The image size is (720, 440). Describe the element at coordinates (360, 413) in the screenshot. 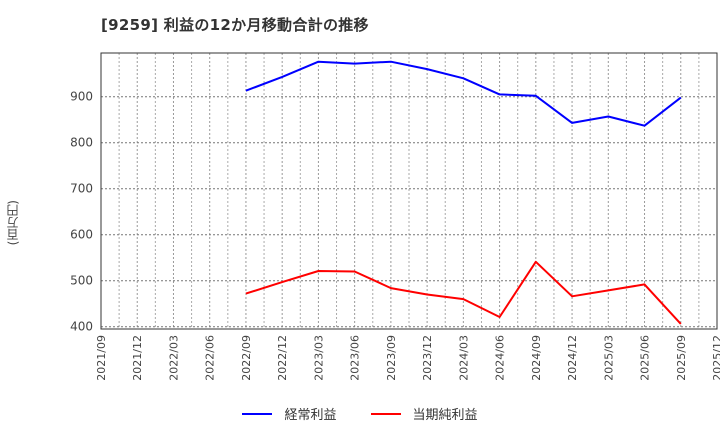

I see `legend: 経常利益 当期純利益` at that location.